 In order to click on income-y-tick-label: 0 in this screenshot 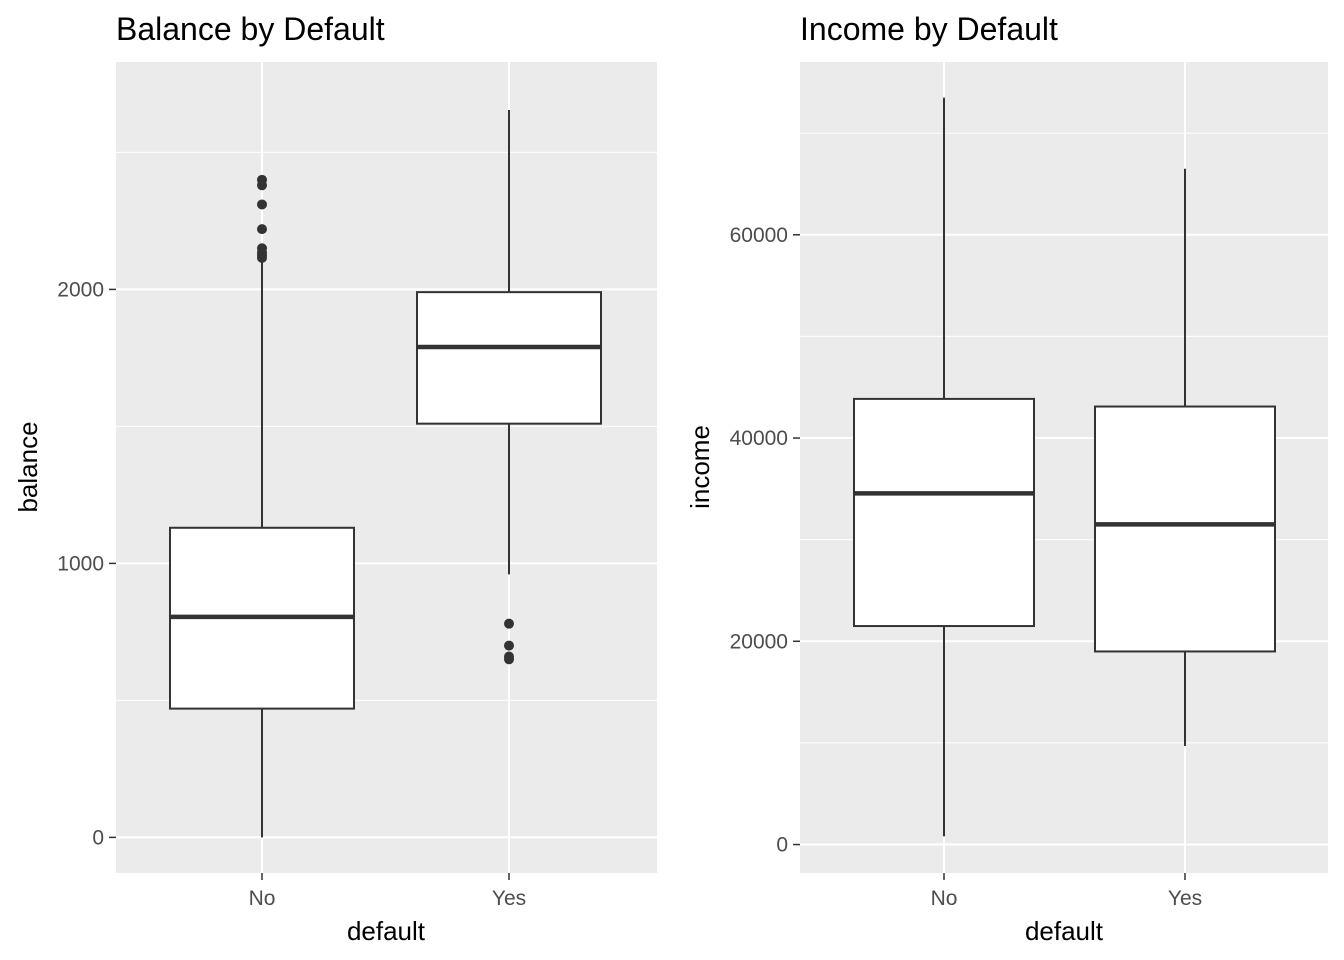, I will do `click(782, 845)`.